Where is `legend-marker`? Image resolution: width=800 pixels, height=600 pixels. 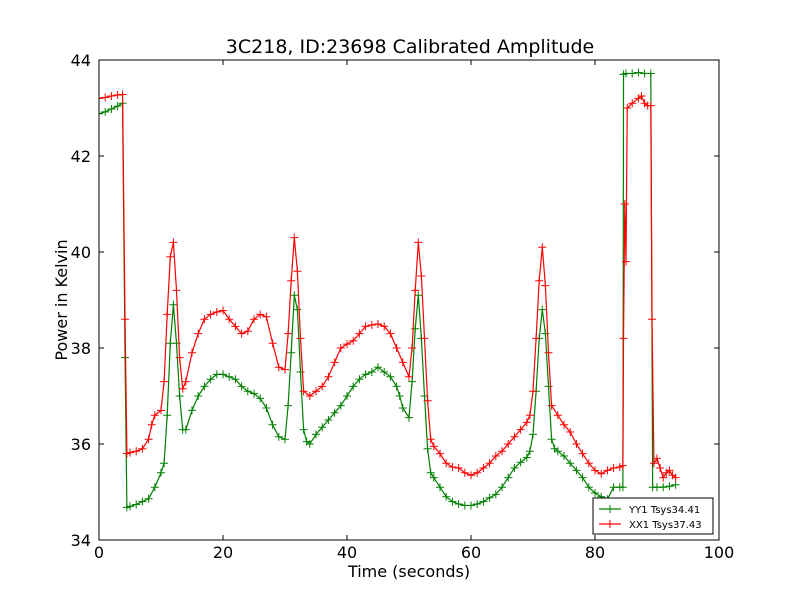 legend-marker is located at coordinates (610, 524).